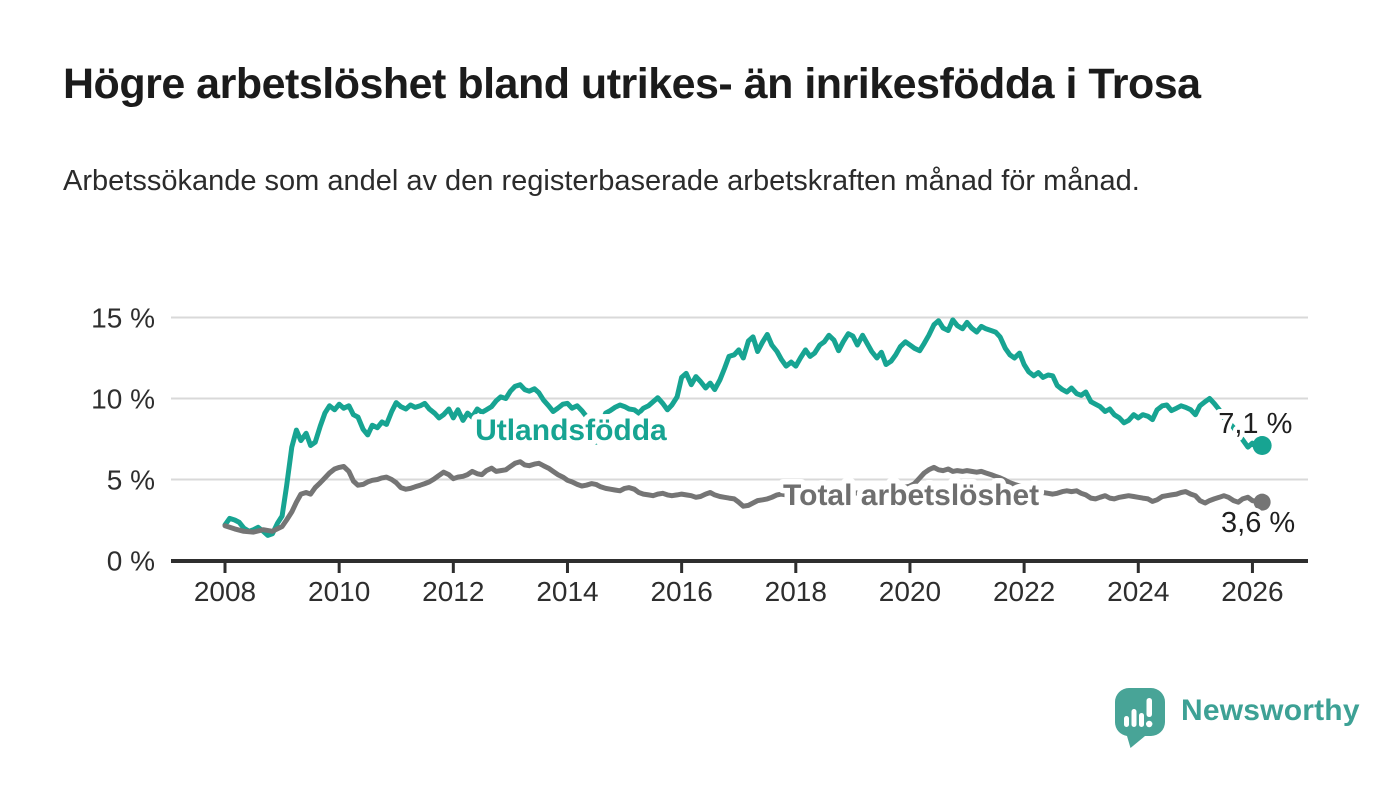  Describe the element at coordinates (339, 591) in the screenshot. I see `x-tick-label: 2010` at that location.